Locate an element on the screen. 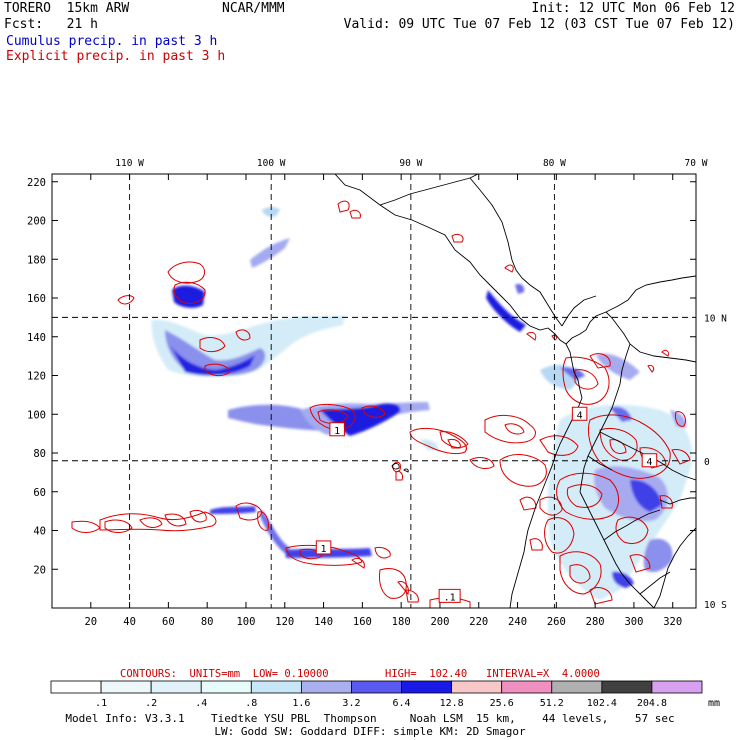 Image resolution: width=740 pixels, height=740 pixels. longitude-label: 110 W is located at coordinates (129, 163).